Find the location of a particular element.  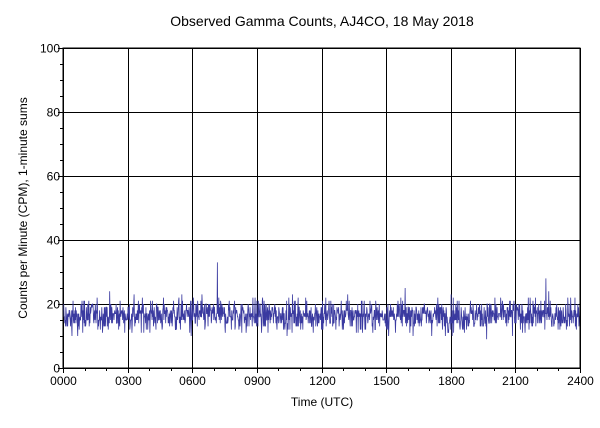

x-tick-label: 1800 is located at coordinates (451, 381).